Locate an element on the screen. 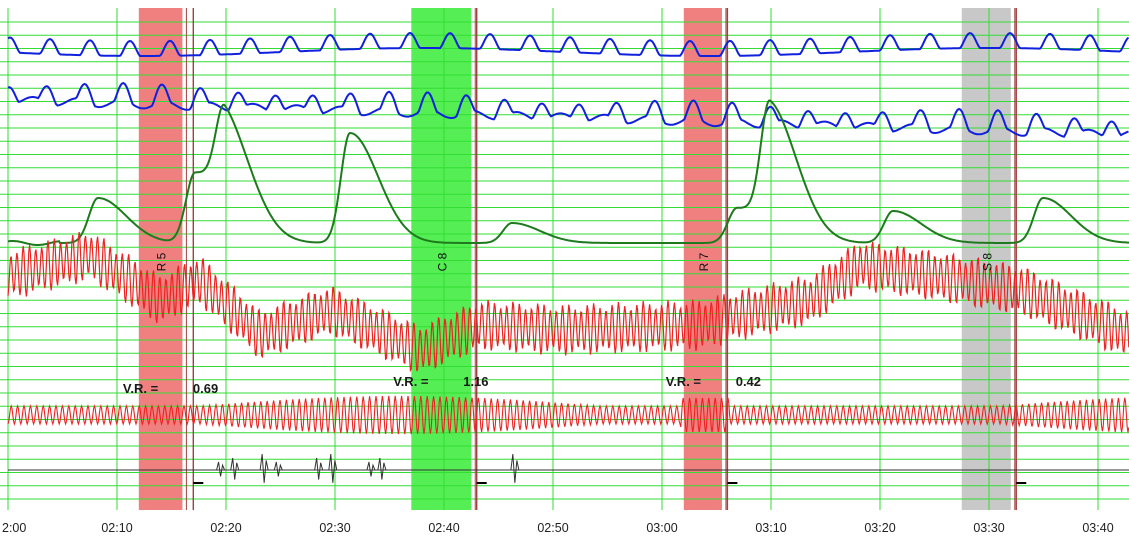 This screenshot has height=539, width=1129. question-band-s8 is located at coordinates (986, 259).